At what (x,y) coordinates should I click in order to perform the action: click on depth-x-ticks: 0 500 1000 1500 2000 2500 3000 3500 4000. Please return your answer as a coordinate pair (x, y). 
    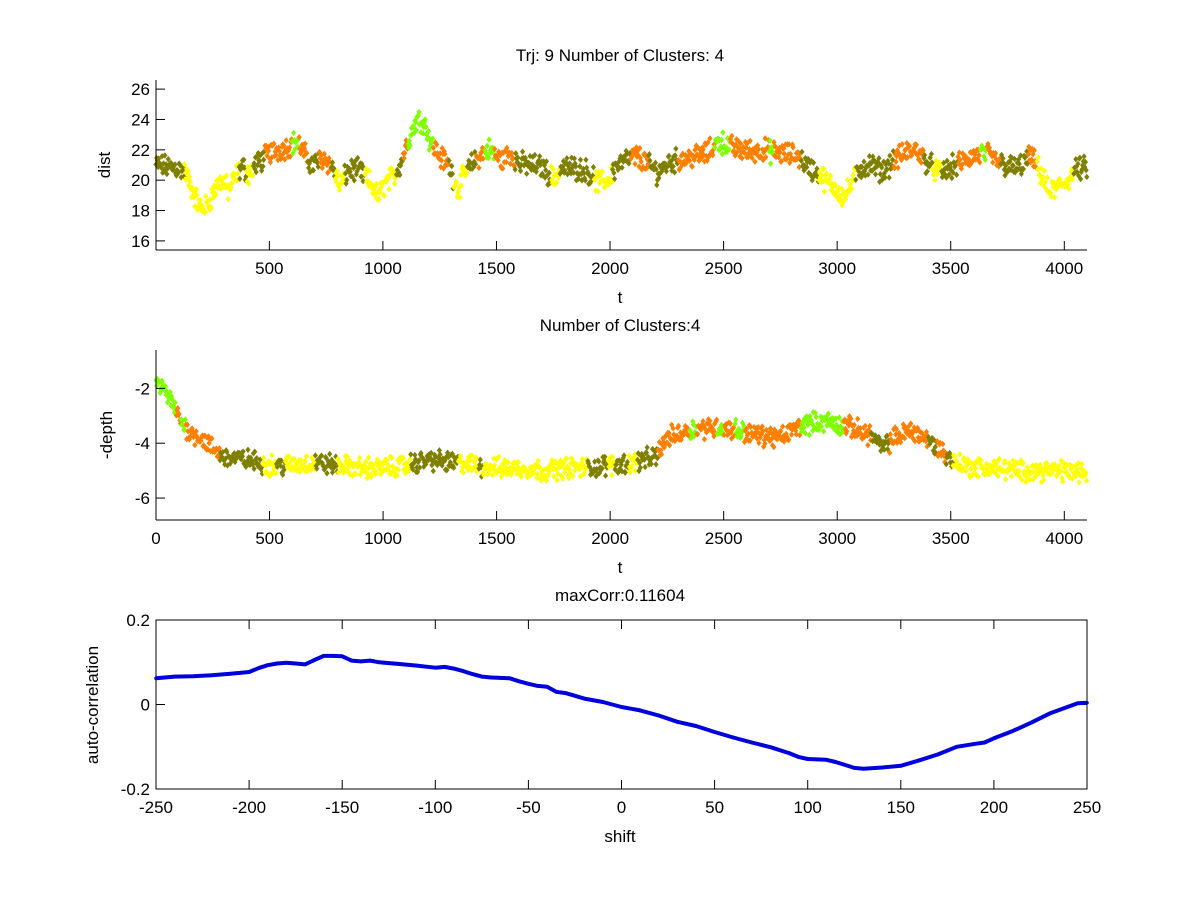
    Looking at the image, I should click on (617, 529).